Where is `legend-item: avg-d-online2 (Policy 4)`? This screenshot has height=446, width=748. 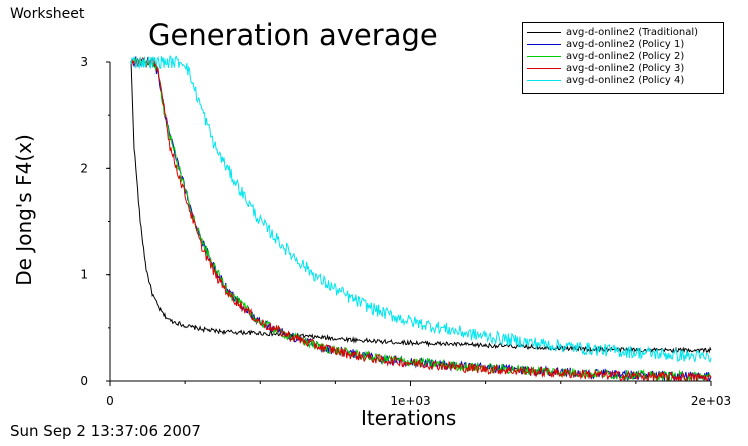
legend-item: avg-d-online2 (Policy 4) is located at coordinates (605, 80).